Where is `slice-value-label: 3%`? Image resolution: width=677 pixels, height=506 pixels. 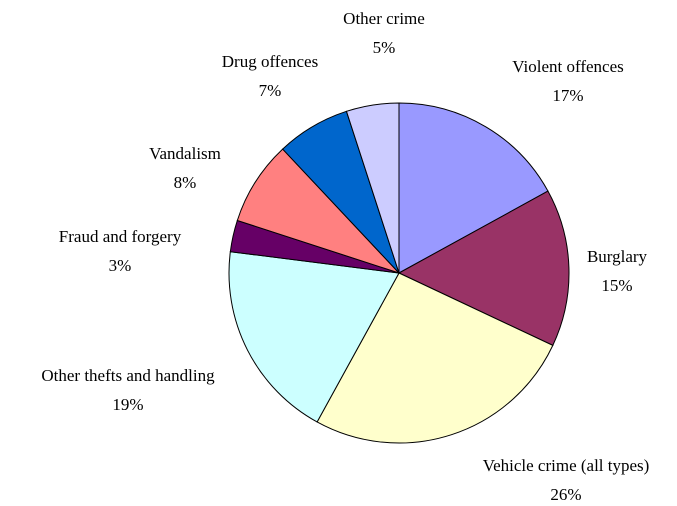
slice-value-label: 3% is located at coordinates (120, 265).